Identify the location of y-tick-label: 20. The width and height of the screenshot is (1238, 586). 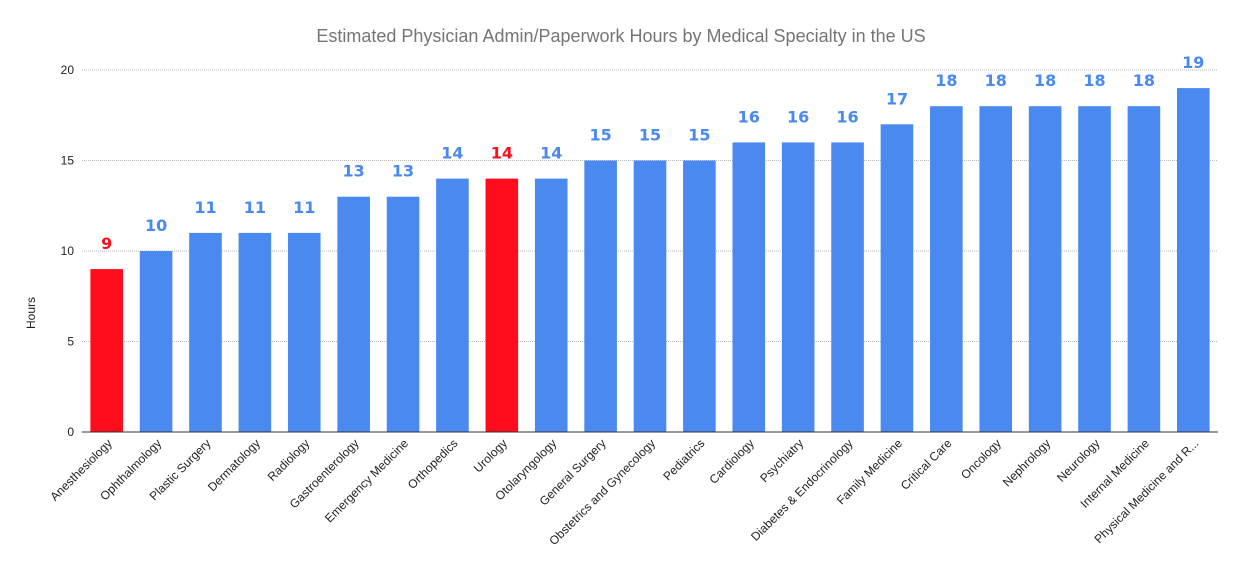
(68, 70).